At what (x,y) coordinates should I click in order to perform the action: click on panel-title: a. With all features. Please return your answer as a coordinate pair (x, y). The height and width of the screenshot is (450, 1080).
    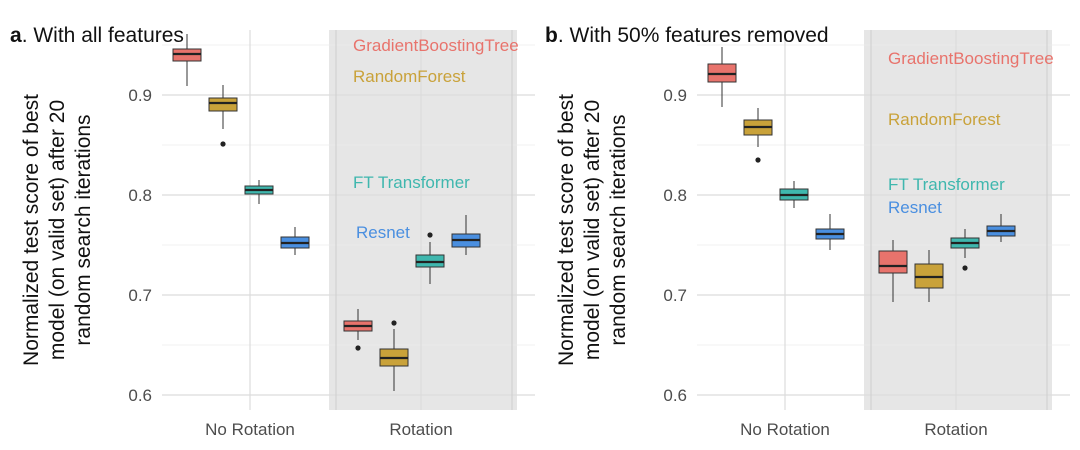
    Looking at the image, I should click on (97, 35).